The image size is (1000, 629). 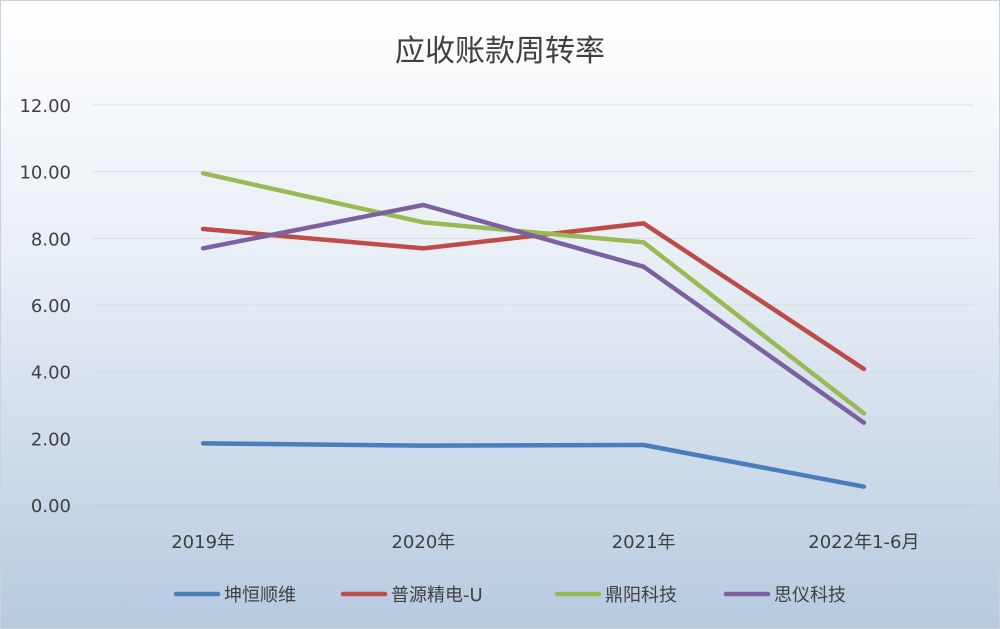 I want to click on chart-title: 应收账款周转率, so click(x=500, y=51).